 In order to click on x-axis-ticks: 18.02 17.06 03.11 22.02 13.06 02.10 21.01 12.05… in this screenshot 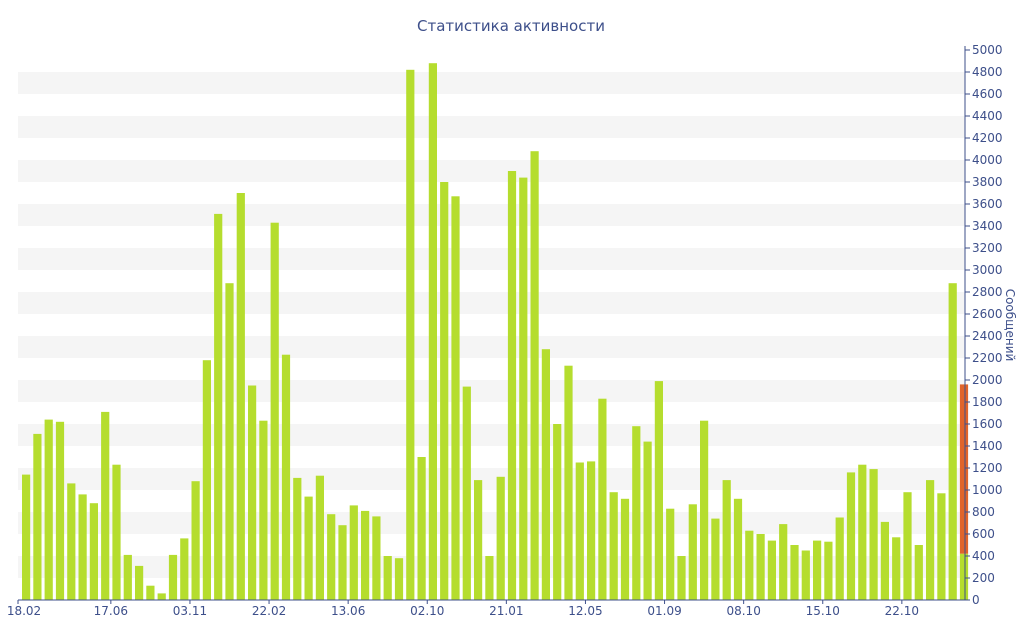, I will do `click(463, 609)`.